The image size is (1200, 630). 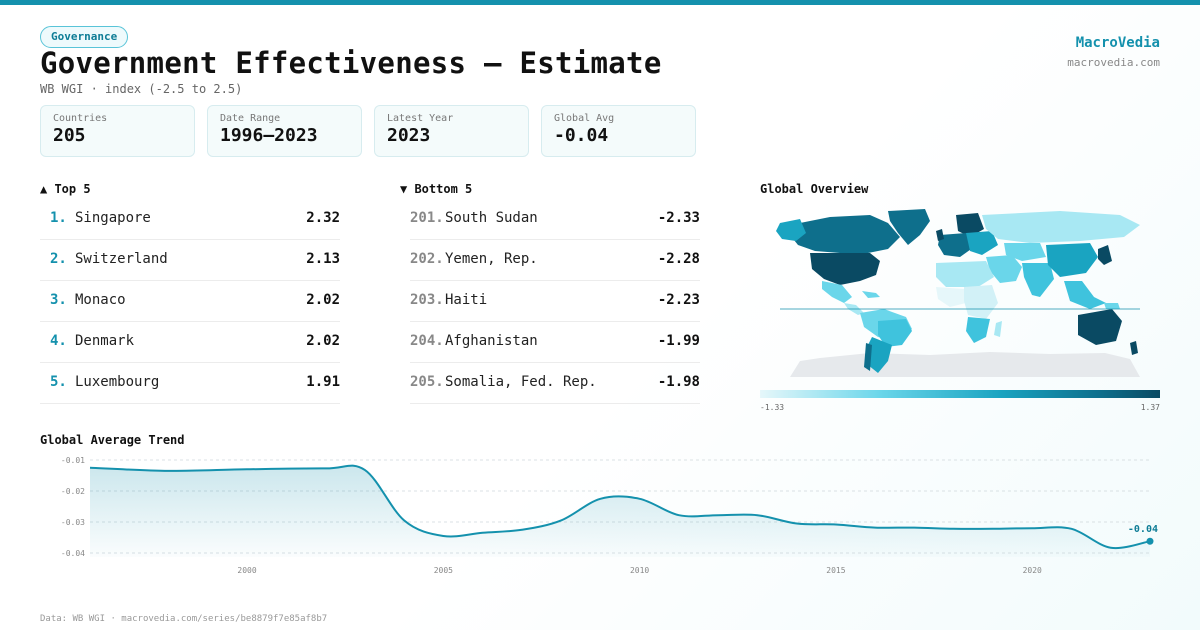 I want to click on country-name: Luxembourg, so click(x=117, y=382).